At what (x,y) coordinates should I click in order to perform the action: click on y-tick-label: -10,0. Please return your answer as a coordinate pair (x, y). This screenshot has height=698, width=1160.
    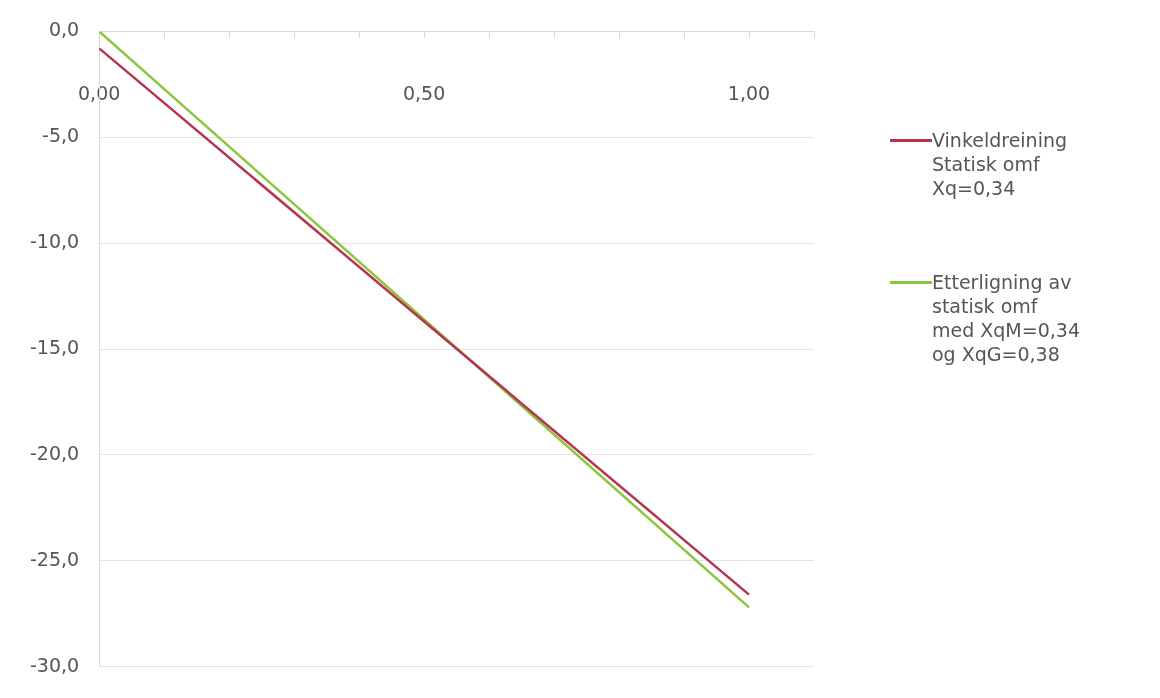
    Looking at the image, I should click on (54, 241).